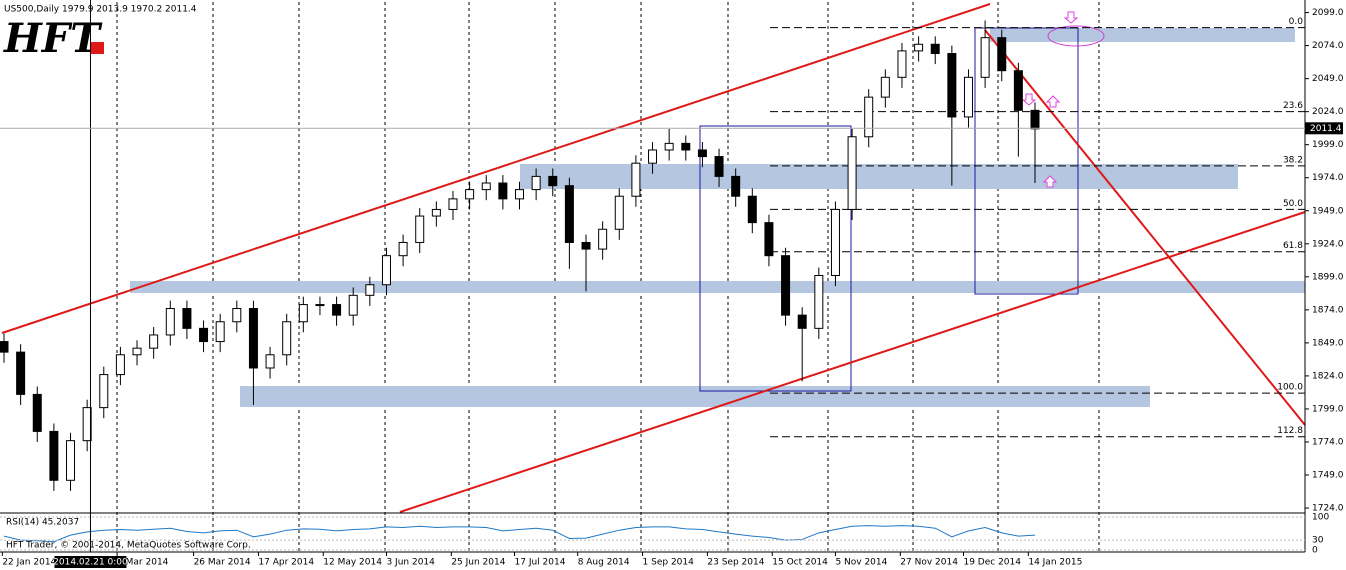 The height and width of the screenshot is (570, 1346). I want to click on crosshair-price-box, so click(1324, 128).